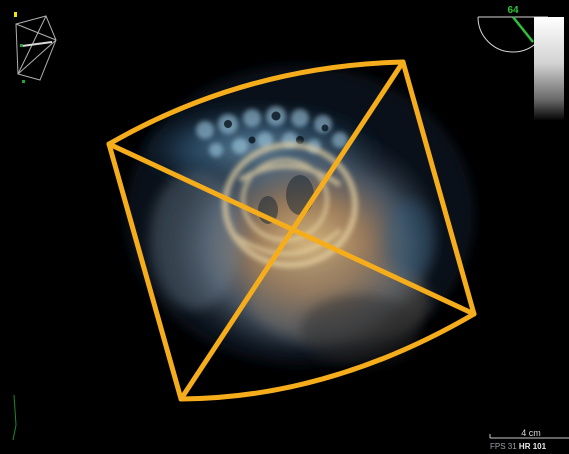  I want to click on ecg-trace, so click(14, 417).